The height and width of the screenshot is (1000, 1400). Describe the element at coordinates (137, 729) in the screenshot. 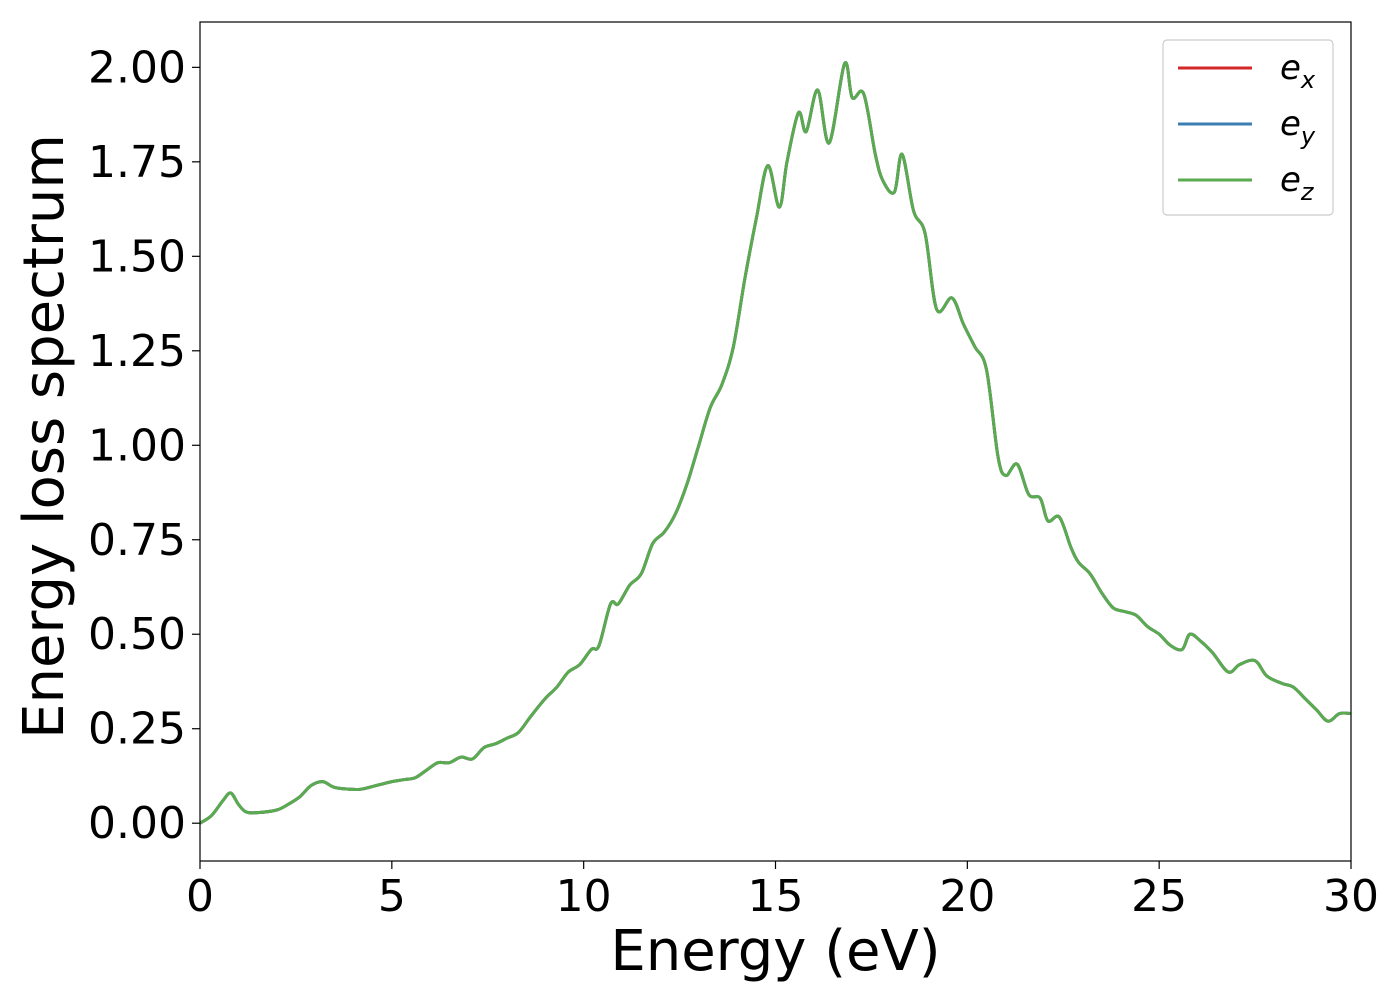

I see `y-tick-label: 0.25` at that location.